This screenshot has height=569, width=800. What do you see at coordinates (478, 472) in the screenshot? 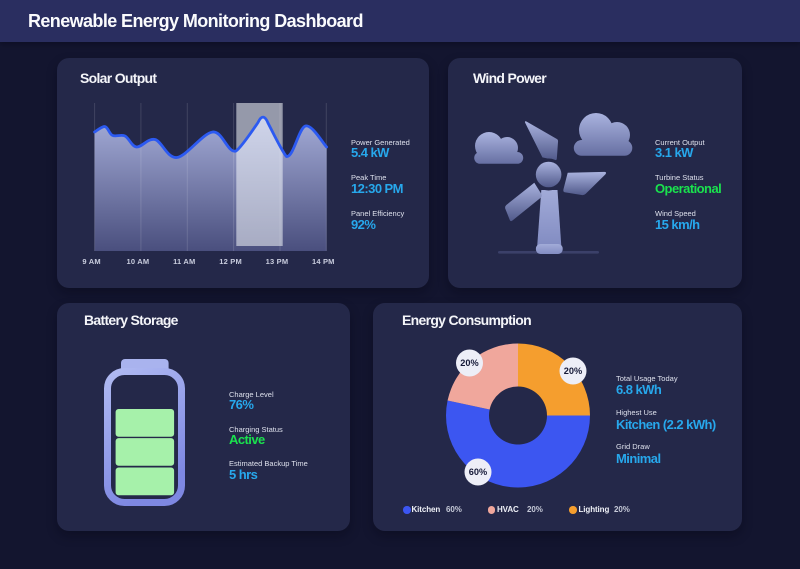
I see `svg-text: 60%` at bounding box center [478, 472].